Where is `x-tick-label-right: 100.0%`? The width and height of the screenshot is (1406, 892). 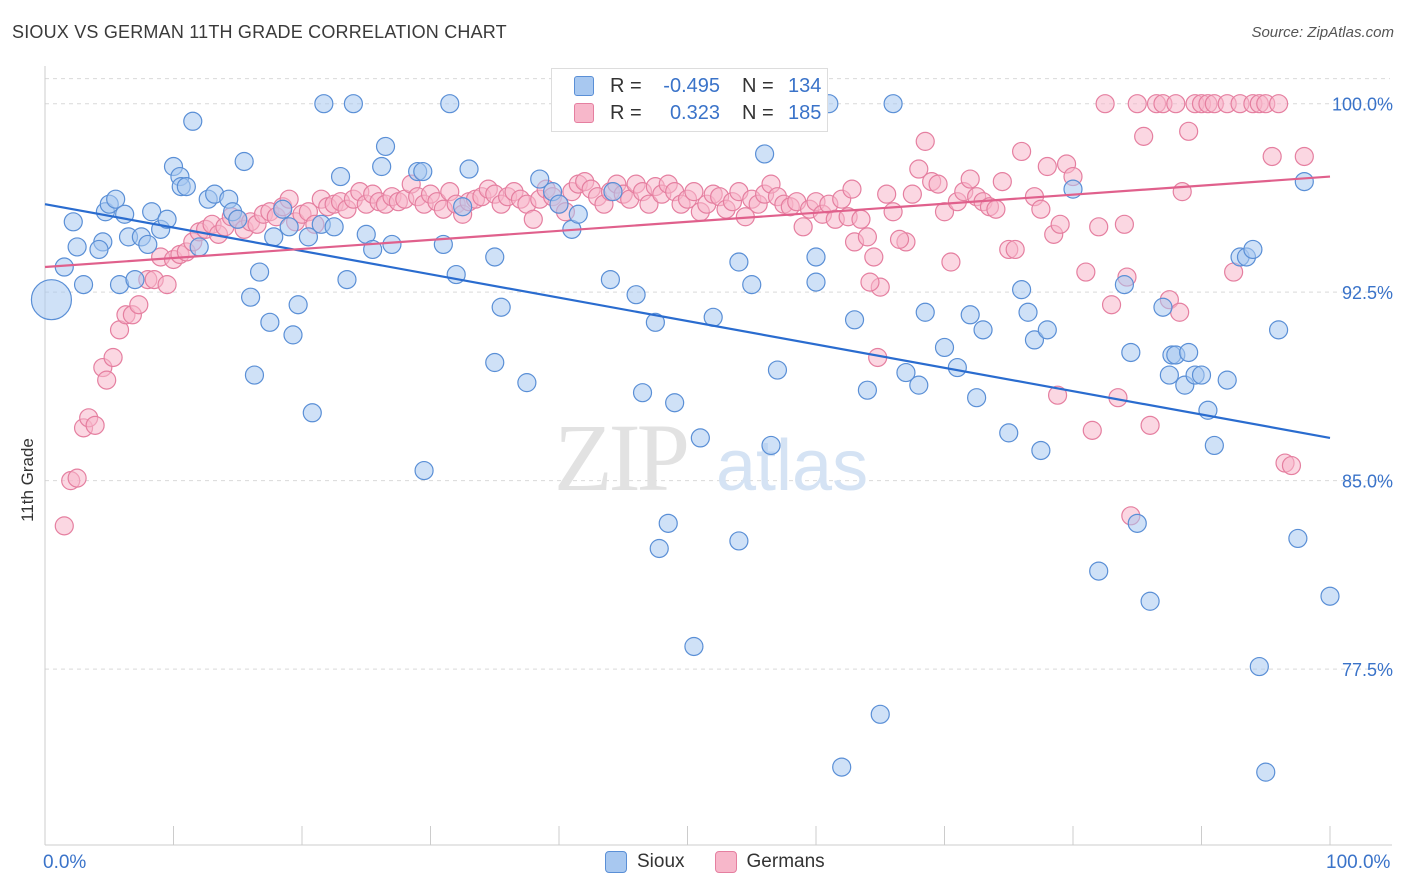
x-tick-label-right: 100.0% is located at coordinates (1358, 862).